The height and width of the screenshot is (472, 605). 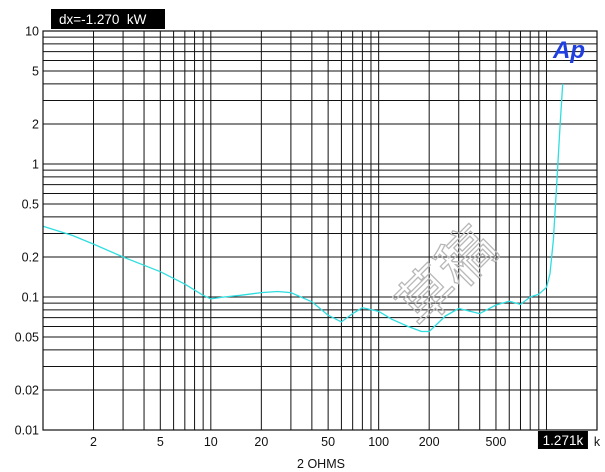 What do you see at coordinates (35, 165) in the screenshot?
I see `y-tick-label: 1` at bounding box center [35, 165].